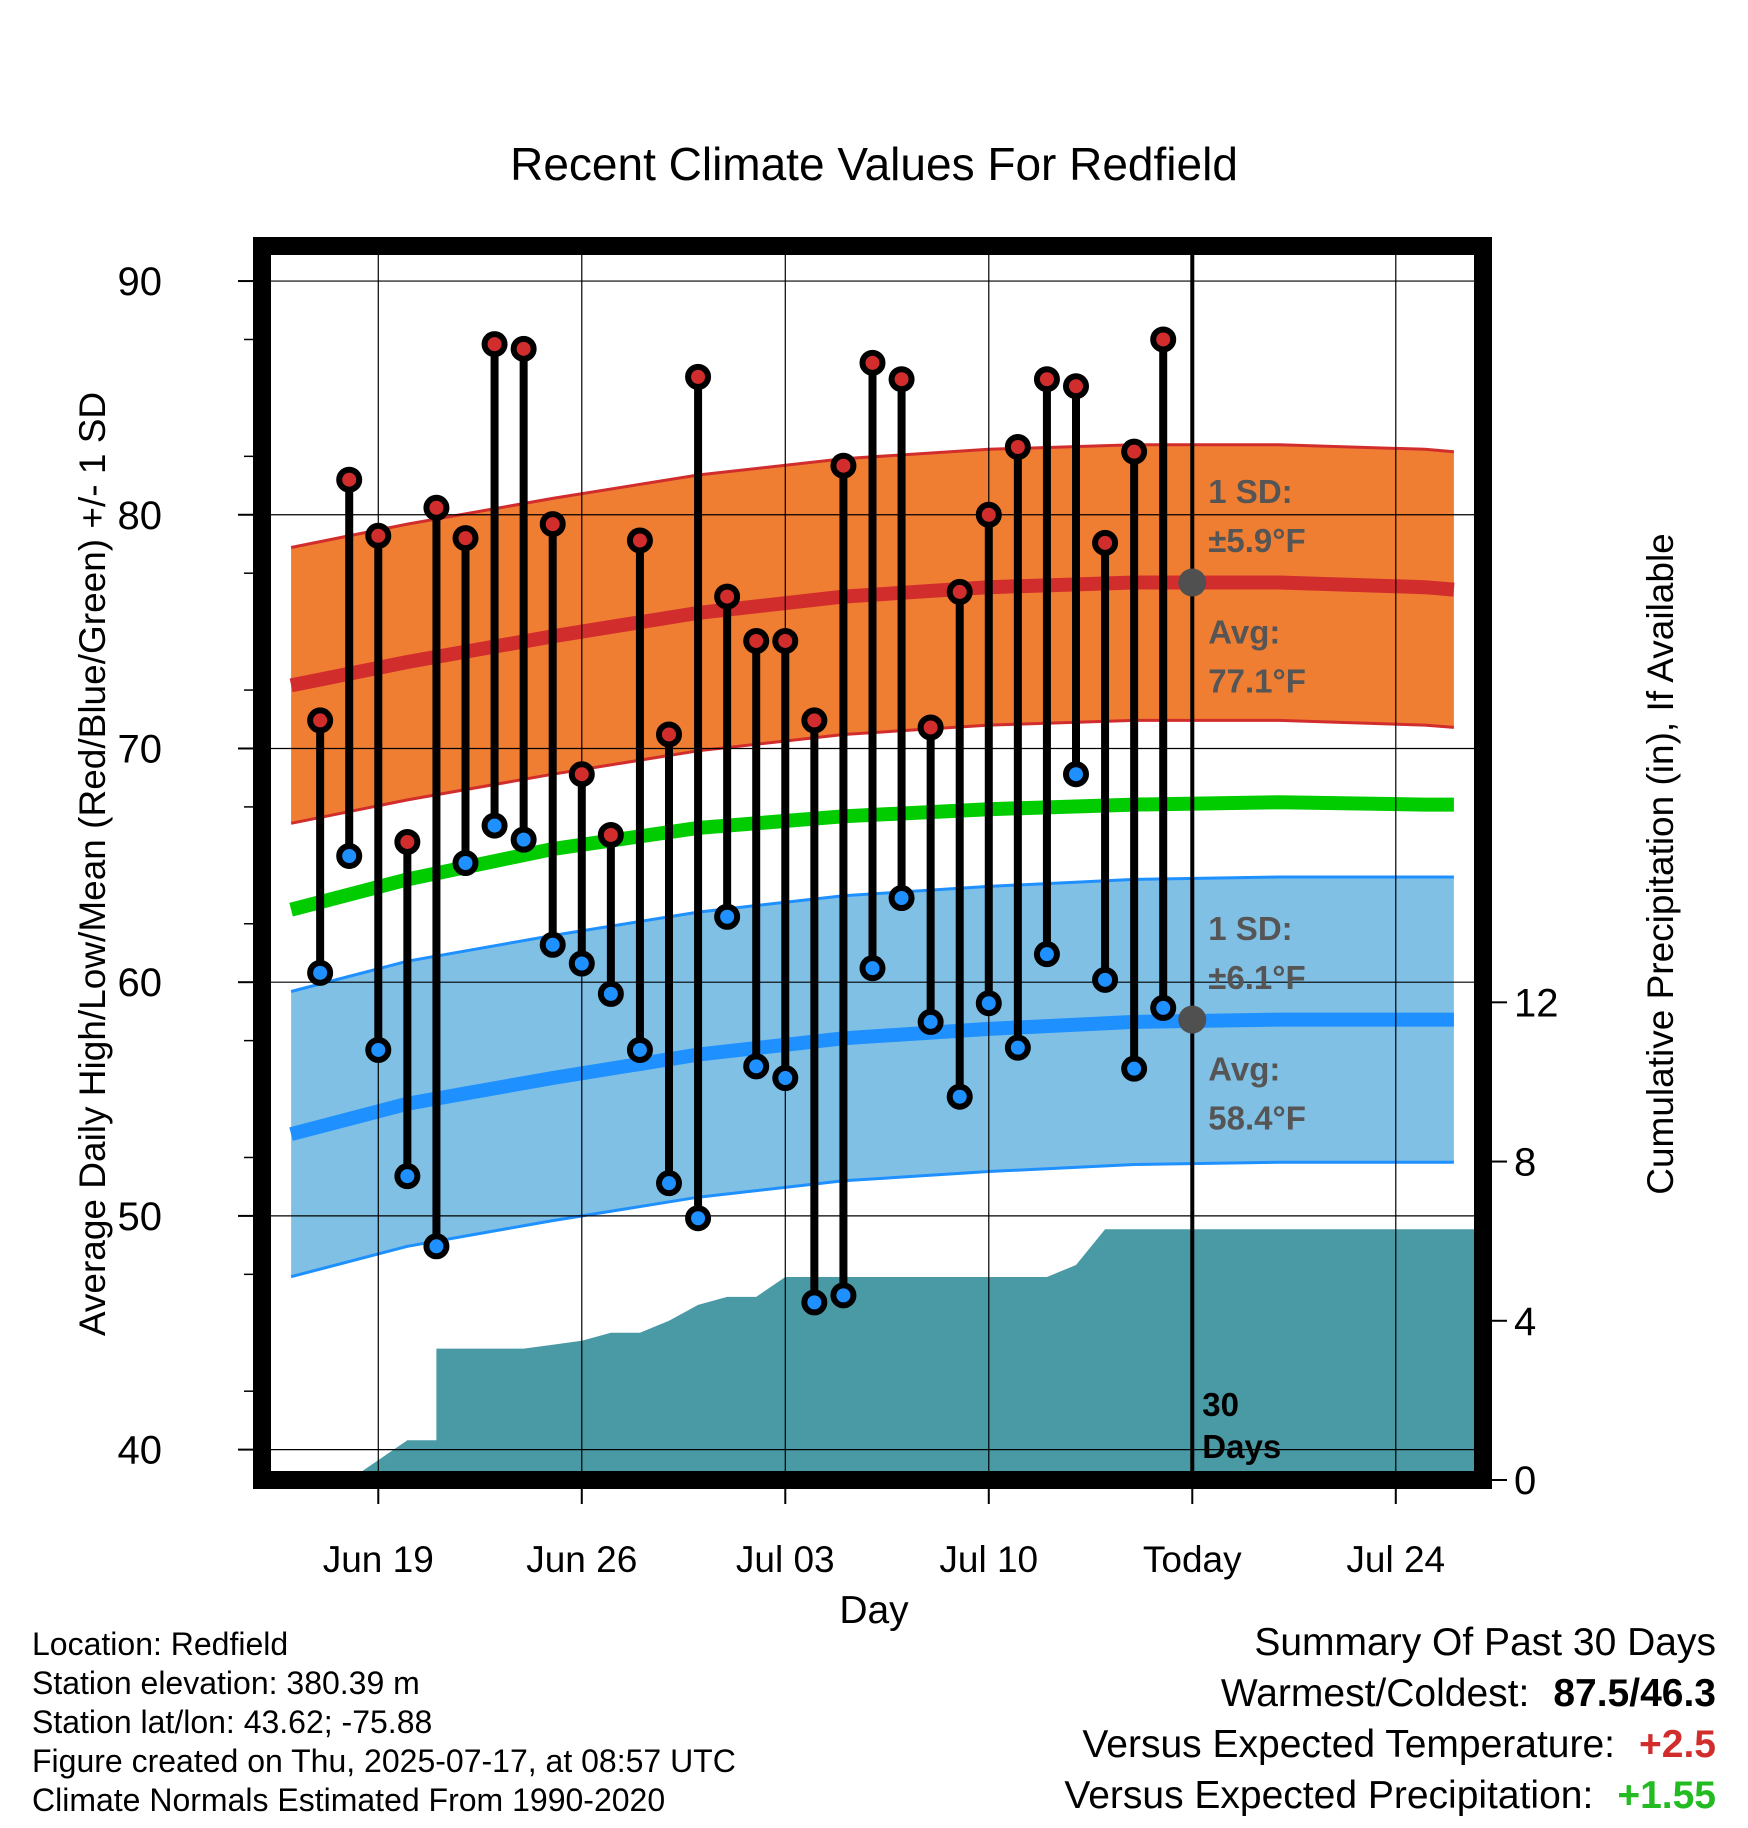  I want to click on elevation-text: Station elevation: 380.39 m, so click(226, 1683).